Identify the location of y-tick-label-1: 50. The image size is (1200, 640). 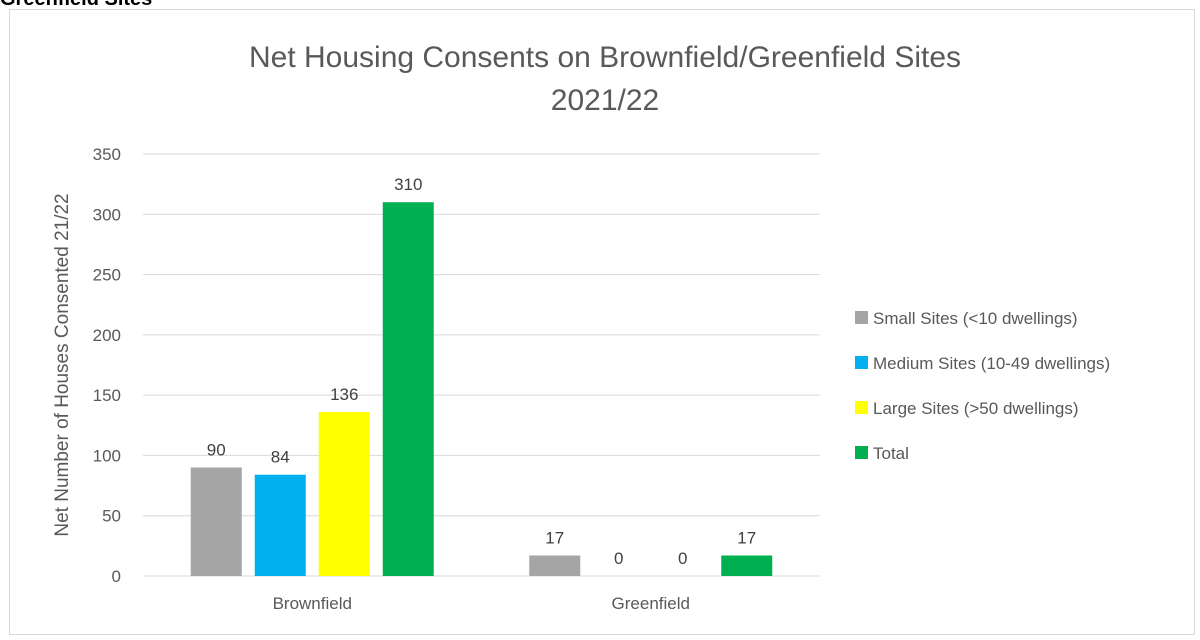
(111, 516).